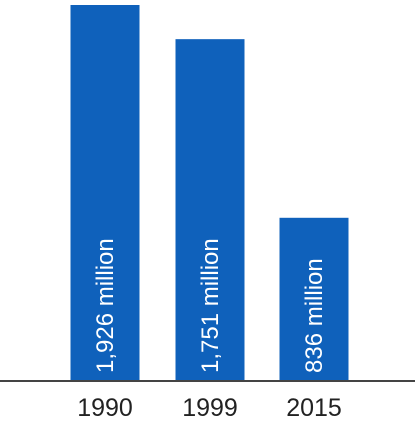  What do you see at coordinates (210, 305) in the screenshot?
I see `bar-value-label-1999: 1,751 million` at bounding box center [210, 305].